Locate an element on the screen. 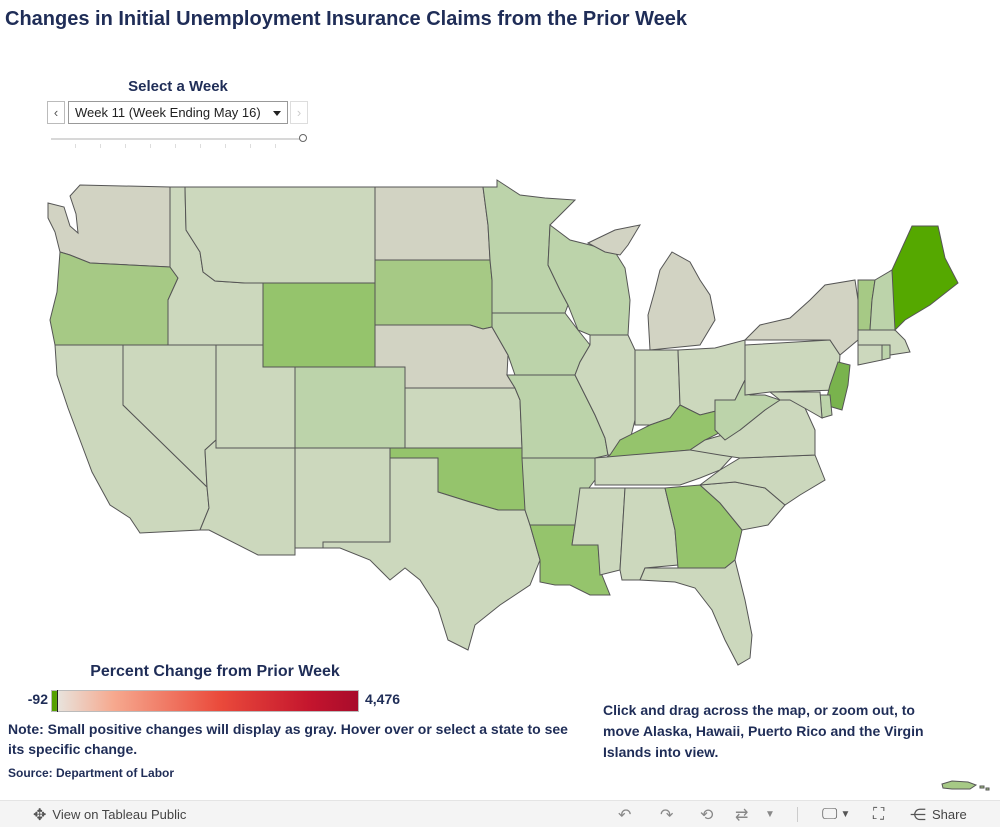  revert-button: ⟲ is located at coordinates (706, 814).